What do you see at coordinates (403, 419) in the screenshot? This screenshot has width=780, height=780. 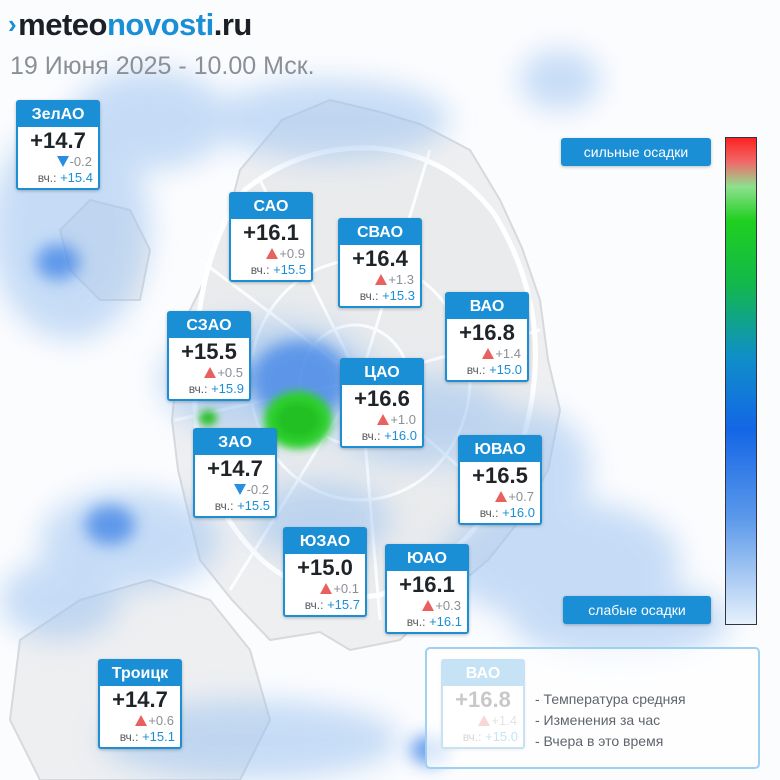 I see `change-value: +1.0` at bounding box center [403, 419].